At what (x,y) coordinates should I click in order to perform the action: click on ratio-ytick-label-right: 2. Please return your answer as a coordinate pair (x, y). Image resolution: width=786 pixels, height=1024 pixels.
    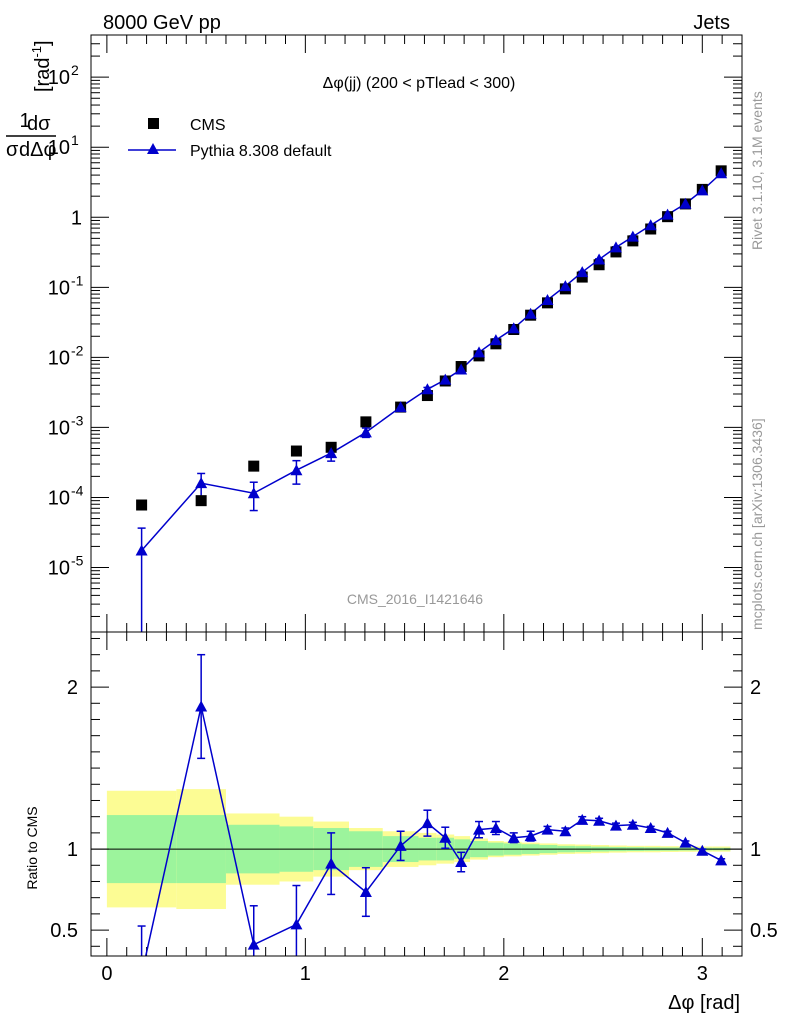
    Looking at the image, I should click on (755, 688).